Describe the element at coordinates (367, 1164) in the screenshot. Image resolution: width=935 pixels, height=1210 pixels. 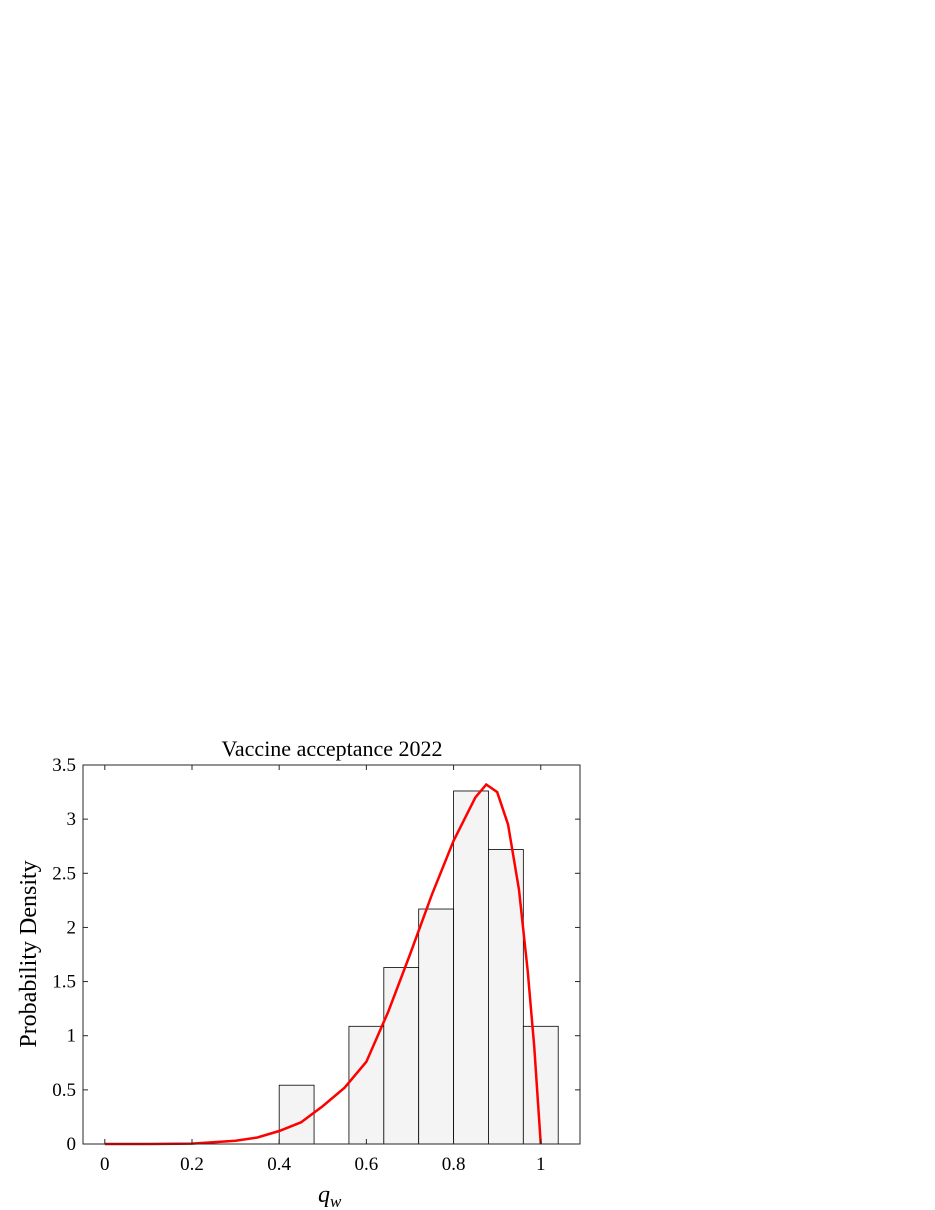
I see `x-tick-label: 0.6` at that location.